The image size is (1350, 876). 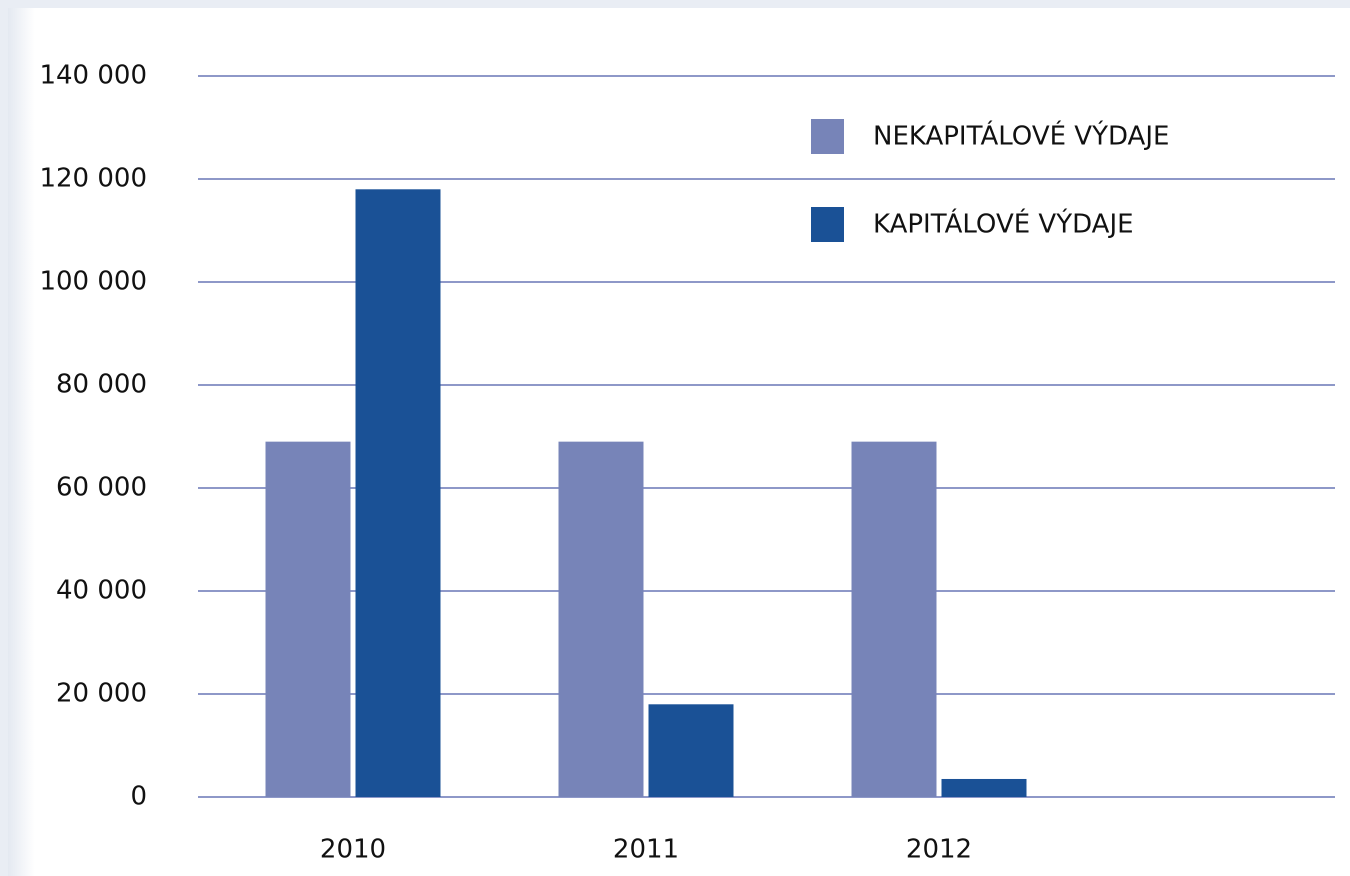 I want to click on x-tick-label: 2010, so click(x=353, y=850).